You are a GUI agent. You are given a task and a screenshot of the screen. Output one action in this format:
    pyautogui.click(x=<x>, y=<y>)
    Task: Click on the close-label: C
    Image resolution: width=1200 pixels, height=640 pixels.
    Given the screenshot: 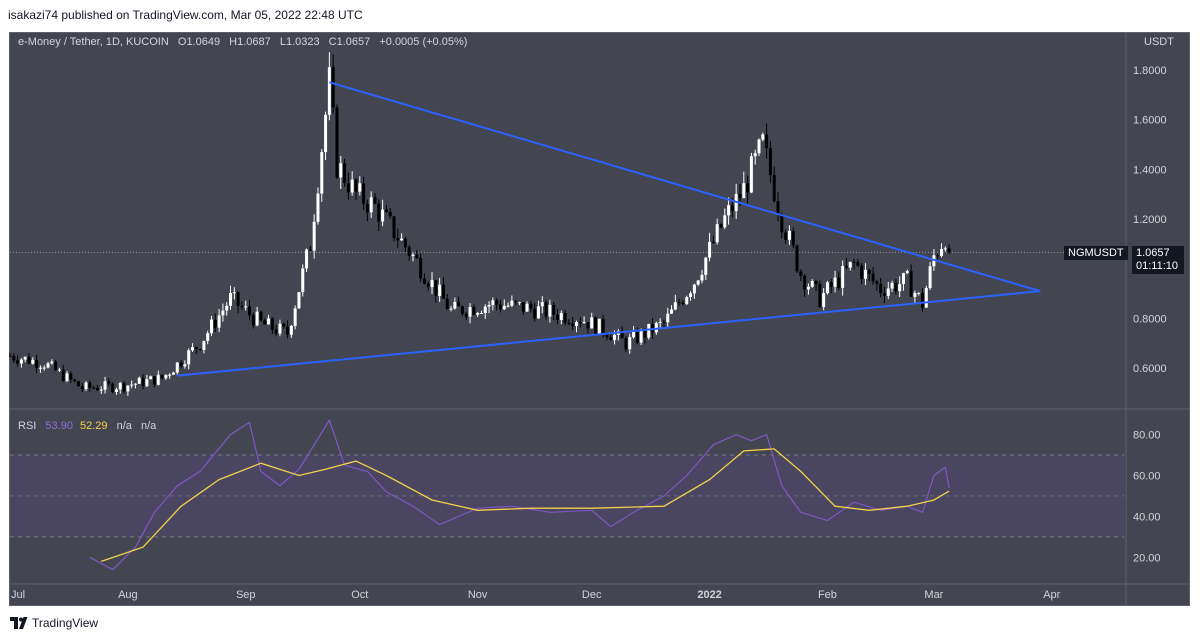 What is the action you would take?
    pyautogui.click(x=332, y=42)
    